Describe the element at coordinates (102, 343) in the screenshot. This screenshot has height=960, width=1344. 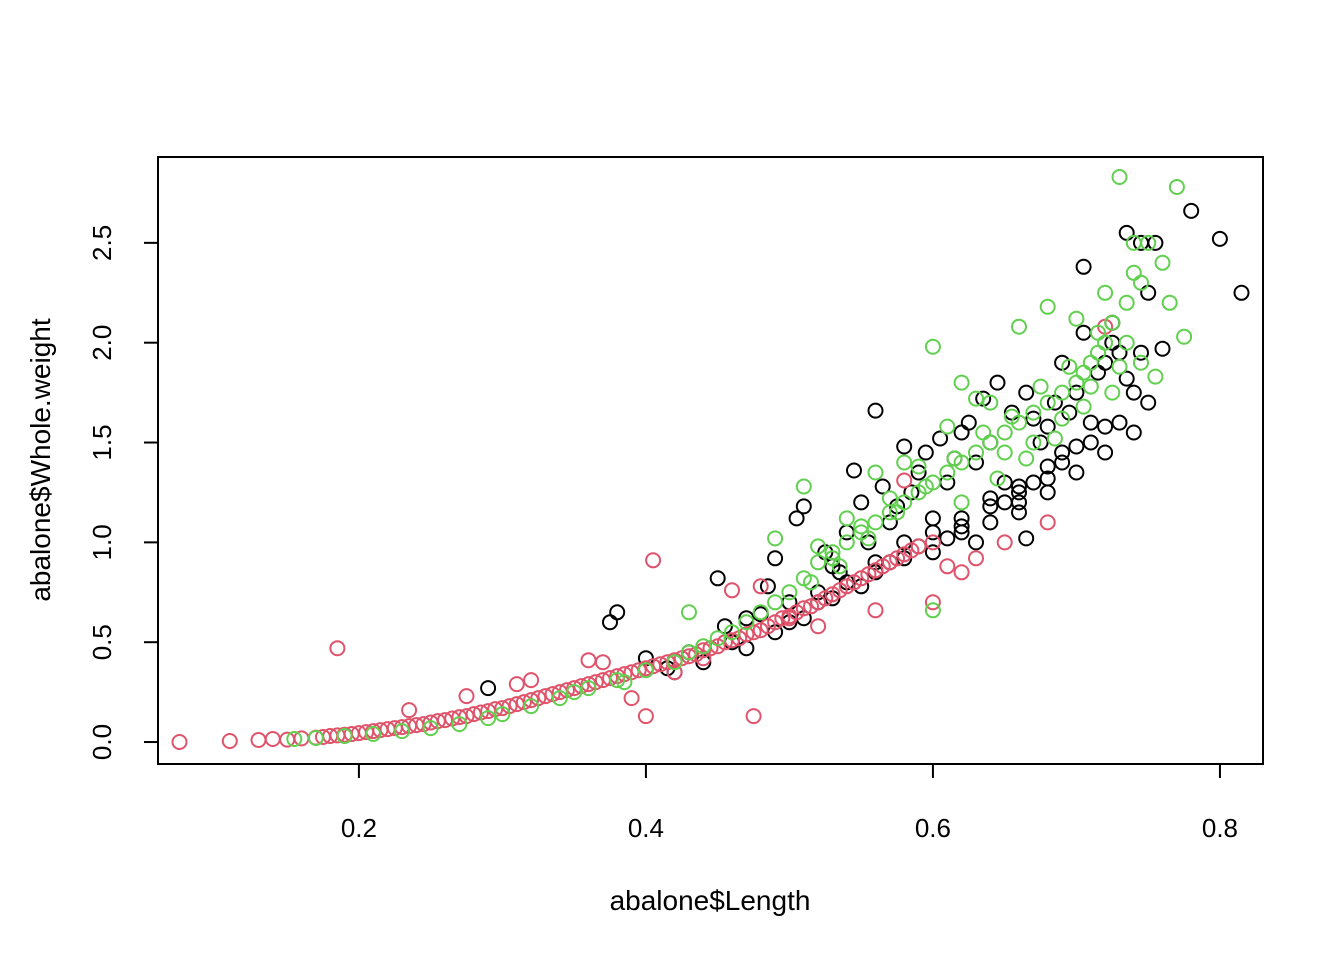
I see `y-tick-label: 2.0` at that location.